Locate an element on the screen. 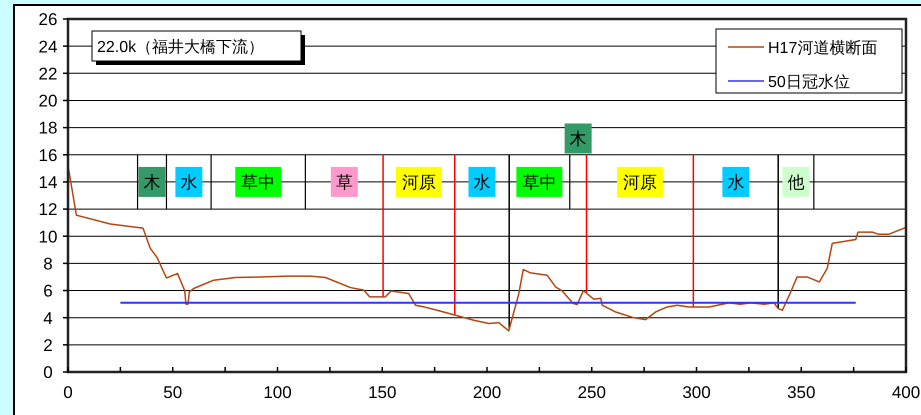  y-tick-label: 24 is located at coordinates (48, 46).